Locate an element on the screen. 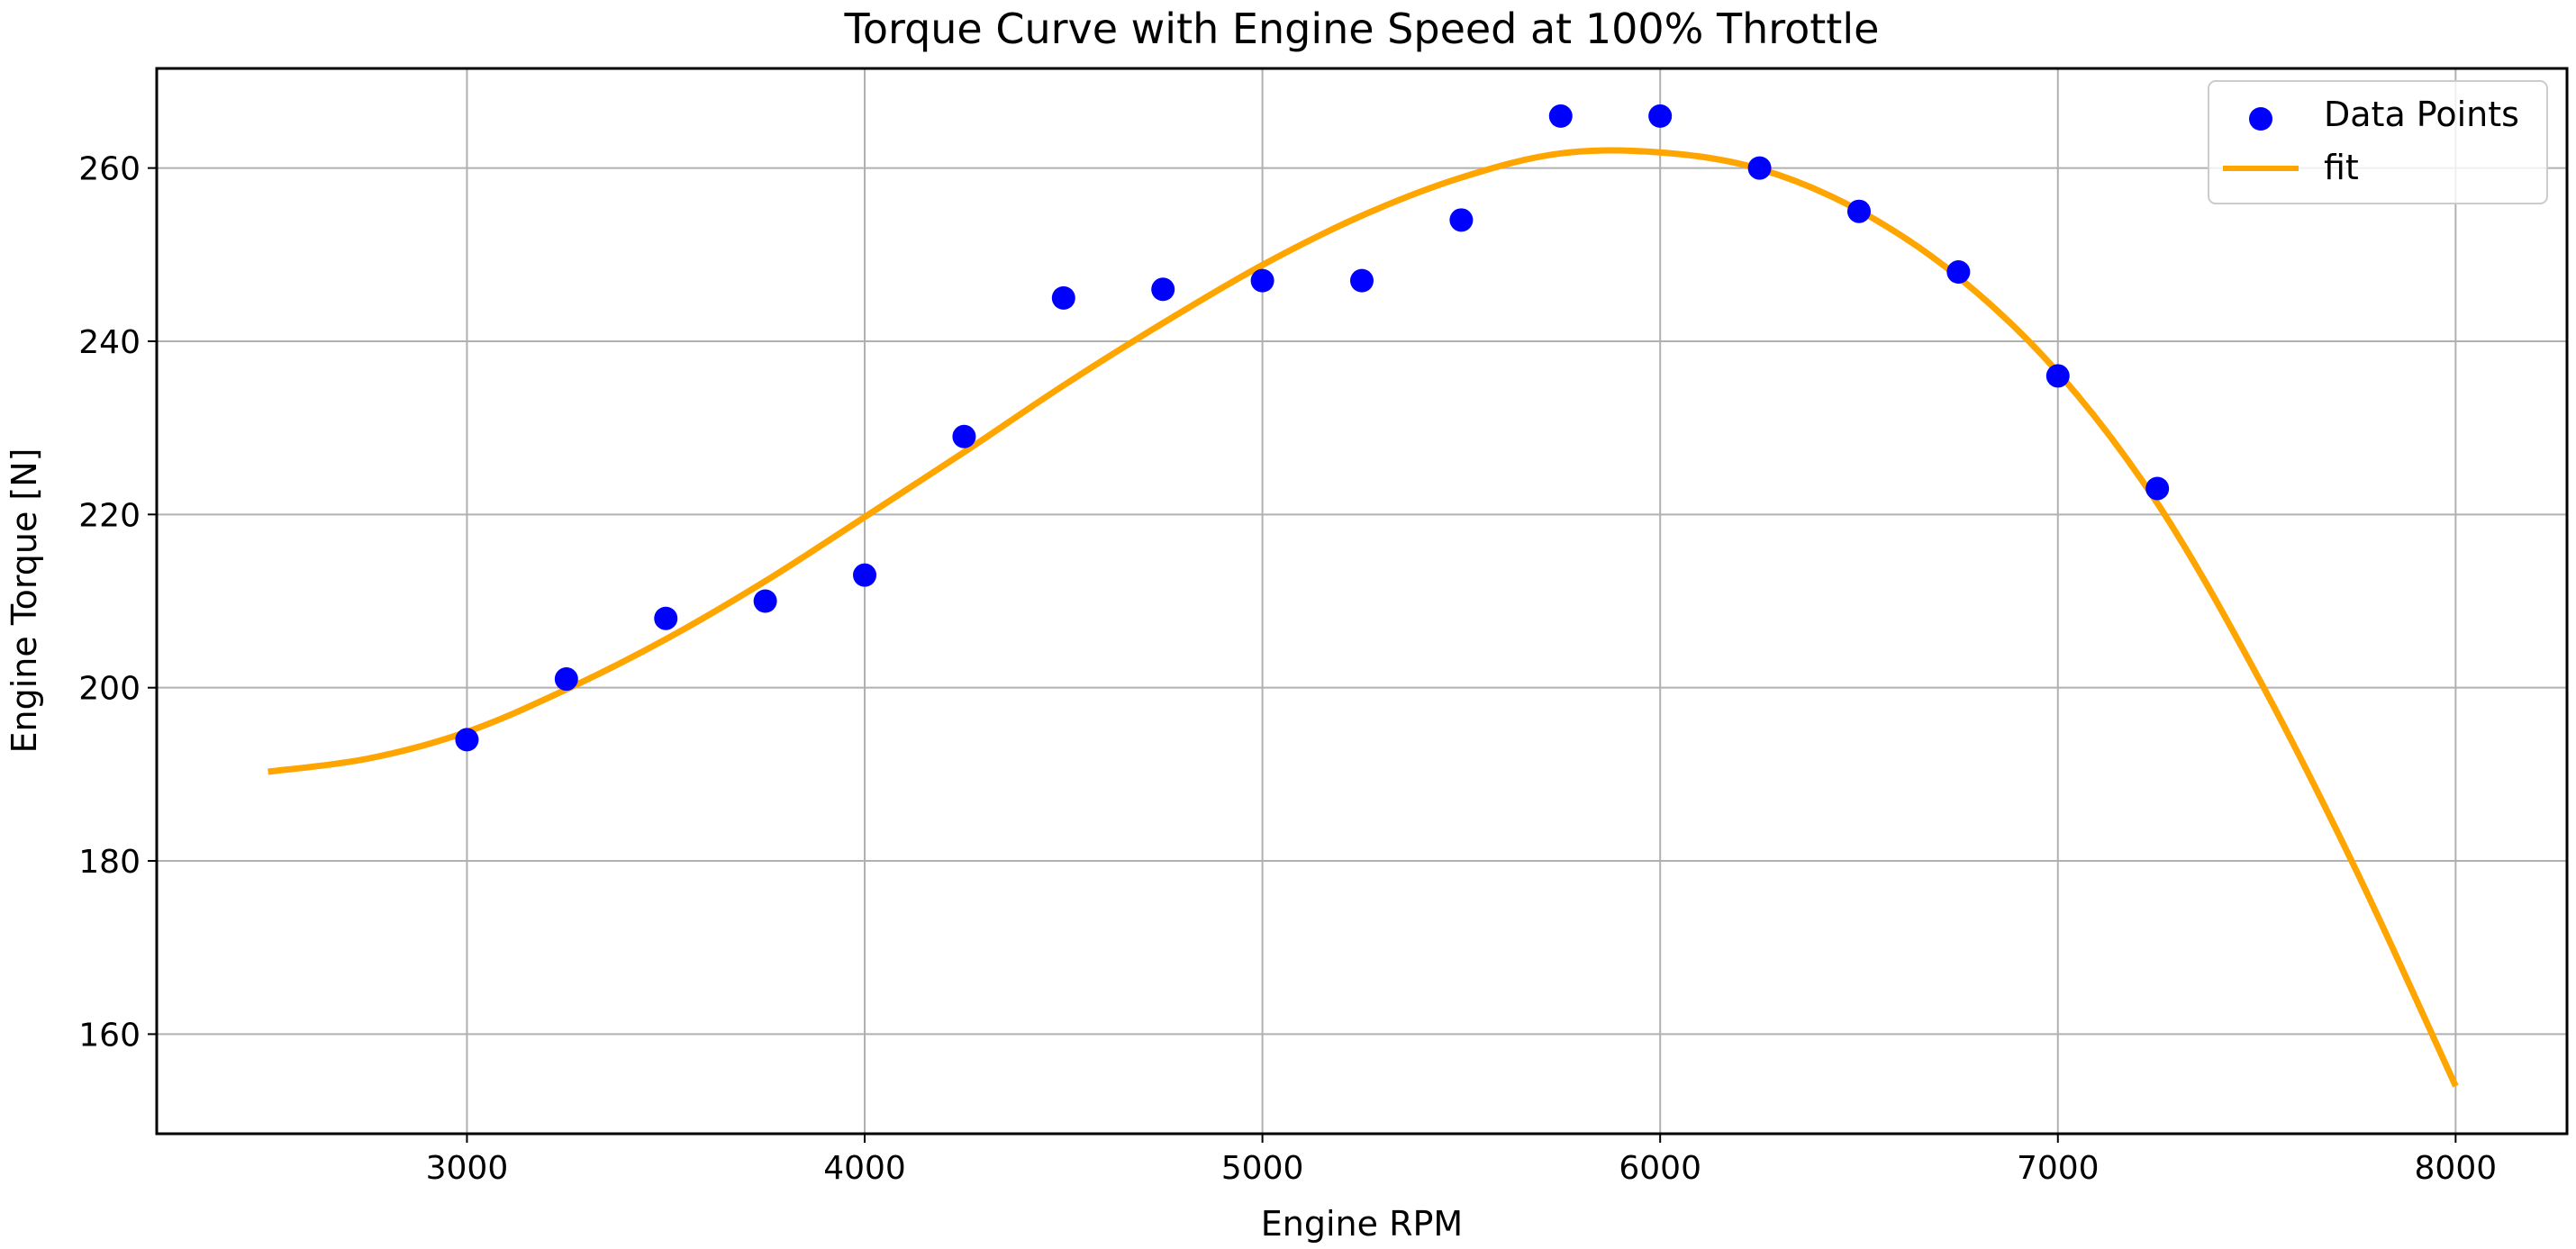 The image size is (2576, 1249). legend-label-fit: fit is located at coordinates (2341, 167).